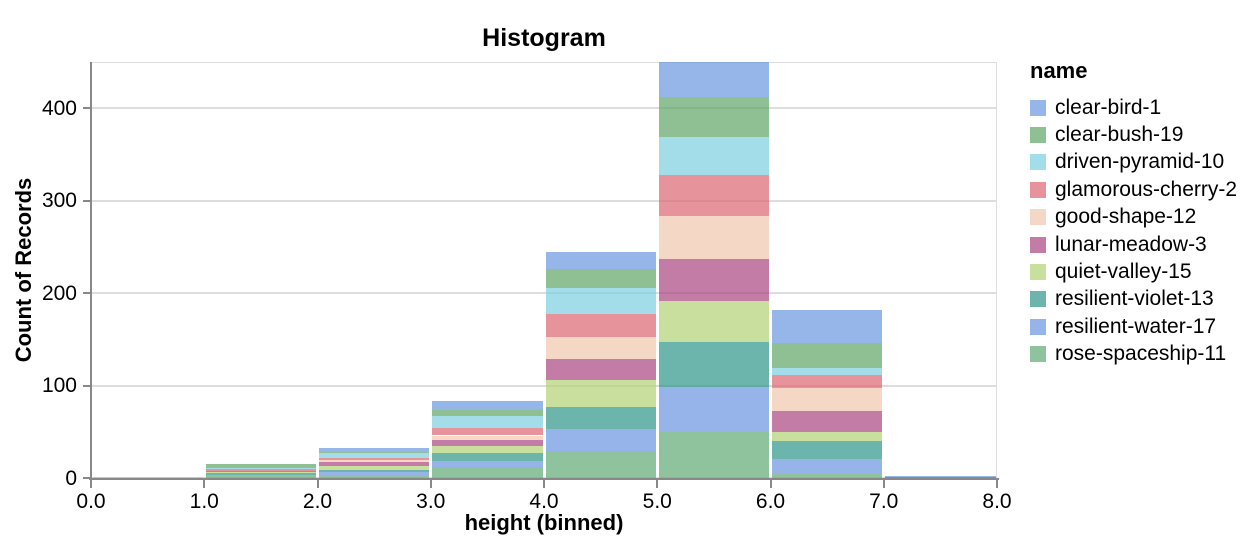  I want to click on x-axis-domain-line, so click(544, 478).